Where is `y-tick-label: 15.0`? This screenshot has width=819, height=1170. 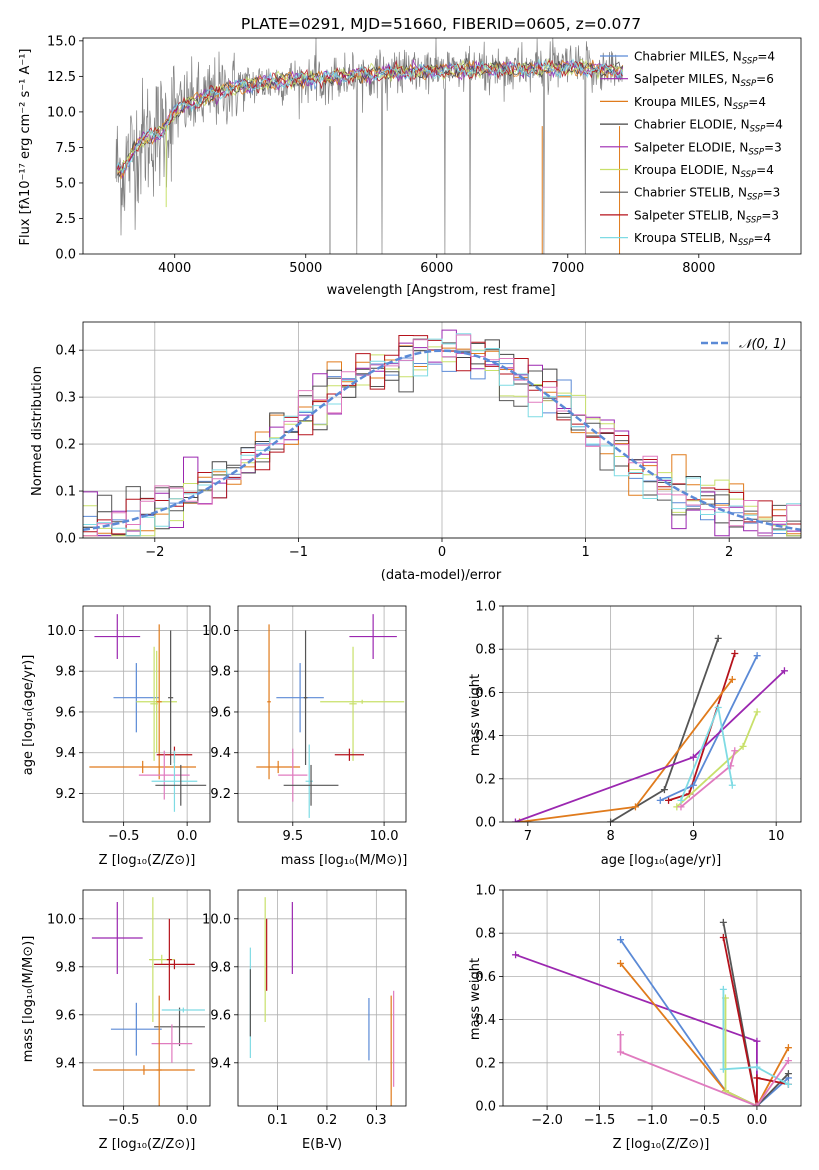
y-tick-label: 15.0 is located at coordinates (61, 41).